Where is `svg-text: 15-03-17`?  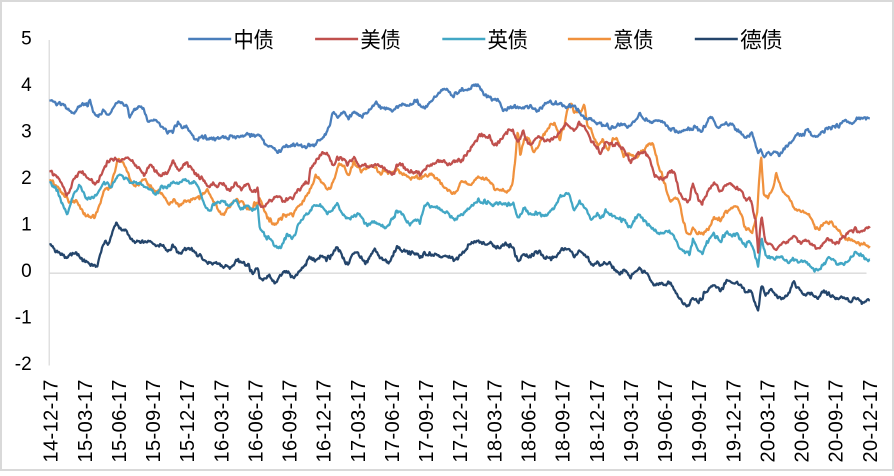 svg-text: 15-03-17 is located at coordinates (86, 420).